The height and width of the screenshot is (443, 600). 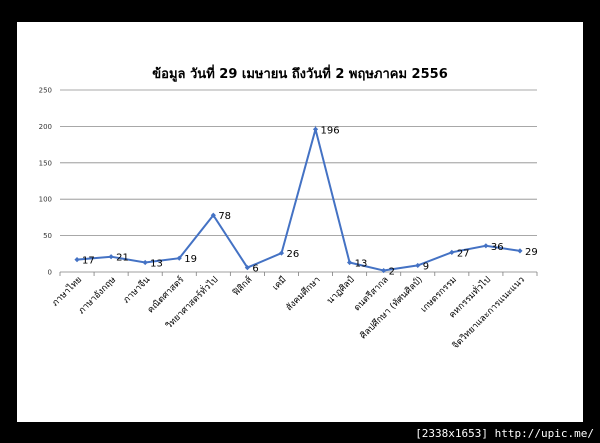 I want to click on x-axis, so click(x=298, y=273).